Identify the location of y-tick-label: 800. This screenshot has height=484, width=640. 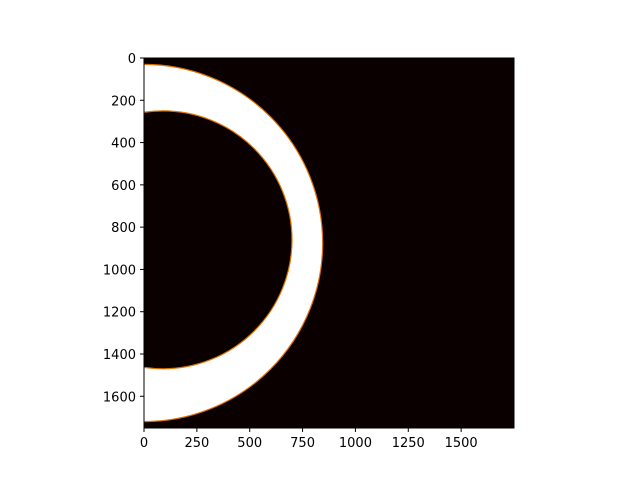
(123, 228).